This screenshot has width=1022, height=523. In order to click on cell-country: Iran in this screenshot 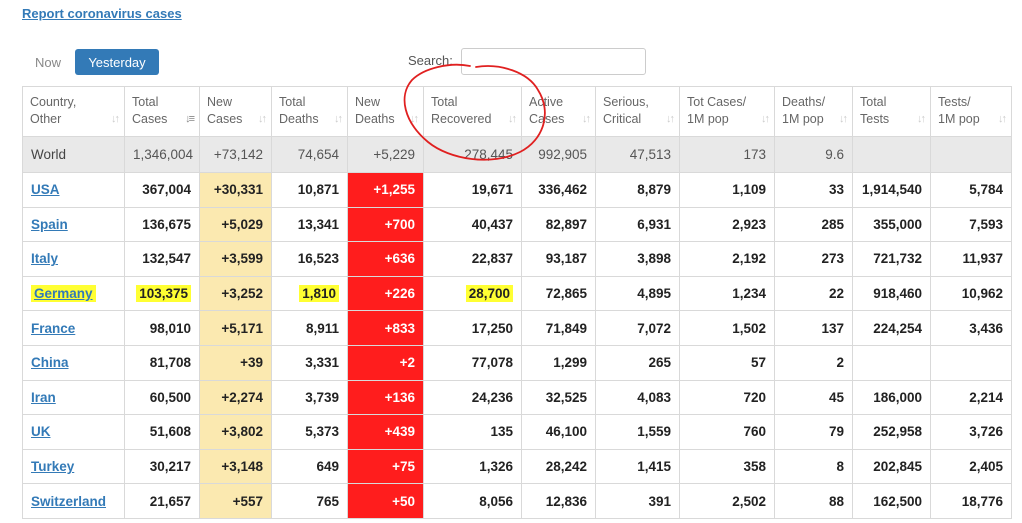, I will do `click(73, 397)`.